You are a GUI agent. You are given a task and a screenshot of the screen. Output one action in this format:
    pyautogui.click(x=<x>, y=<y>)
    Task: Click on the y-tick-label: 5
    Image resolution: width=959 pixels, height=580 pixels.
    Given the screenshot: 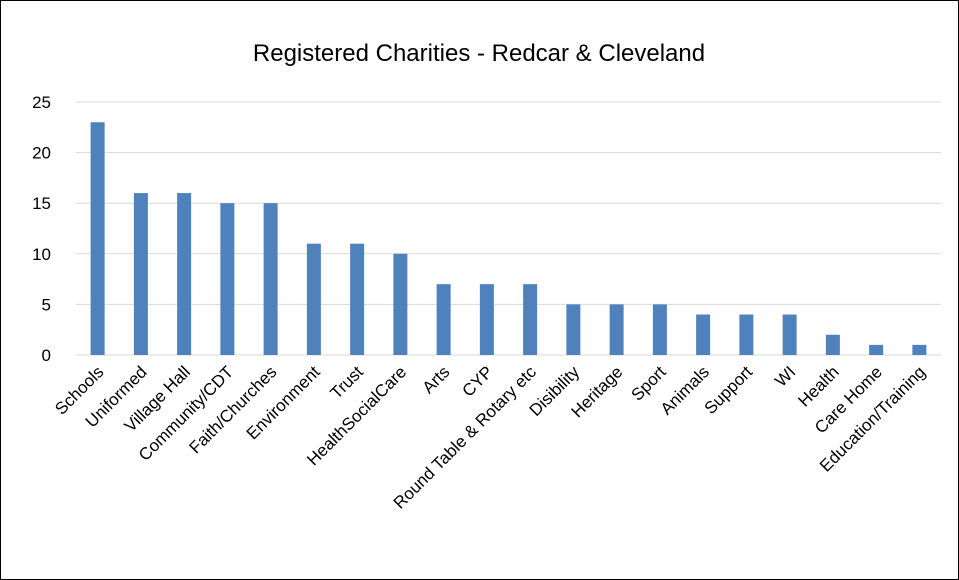 What is the action you would take?
    pyautogui.click(x=46, y=304)
    